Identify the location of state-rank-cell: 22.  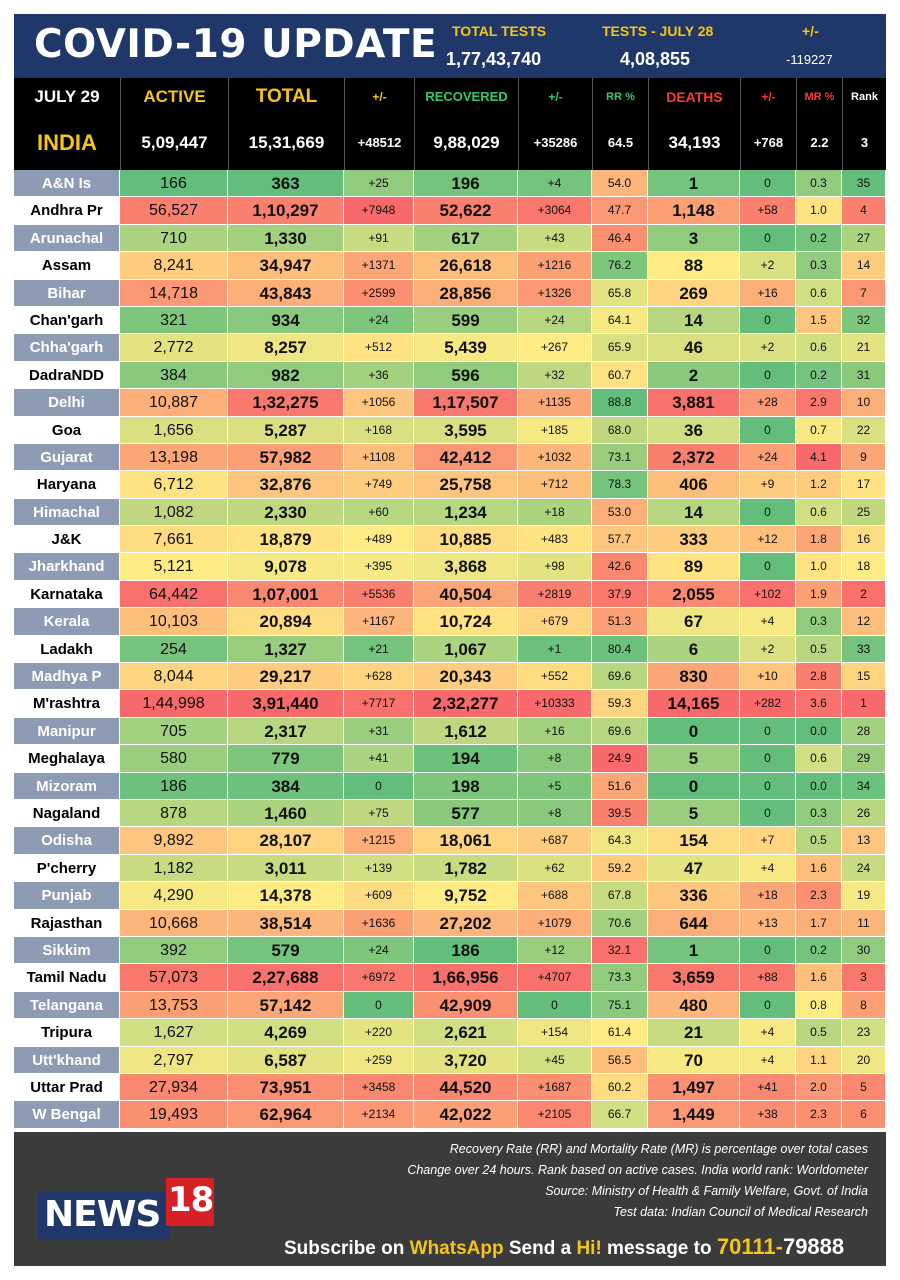
(864, 430).